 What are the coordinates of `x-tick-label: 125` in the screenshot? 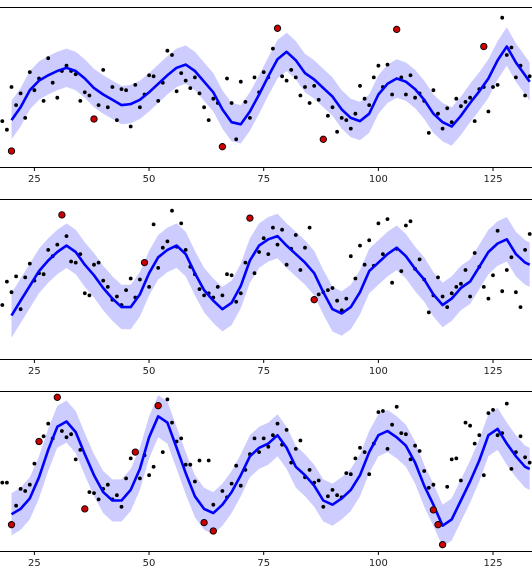 It's located at (492, 563).